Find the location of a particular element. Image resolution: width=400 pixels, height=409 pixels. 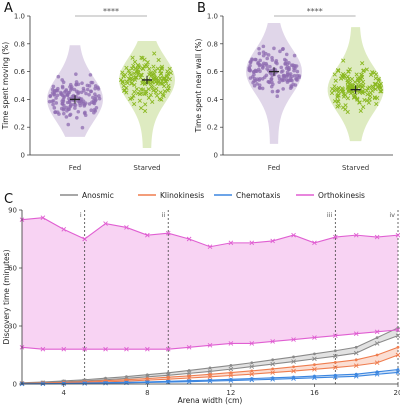

y-axis-label: Time spent moving (%) is located at coordinates (5, 86).